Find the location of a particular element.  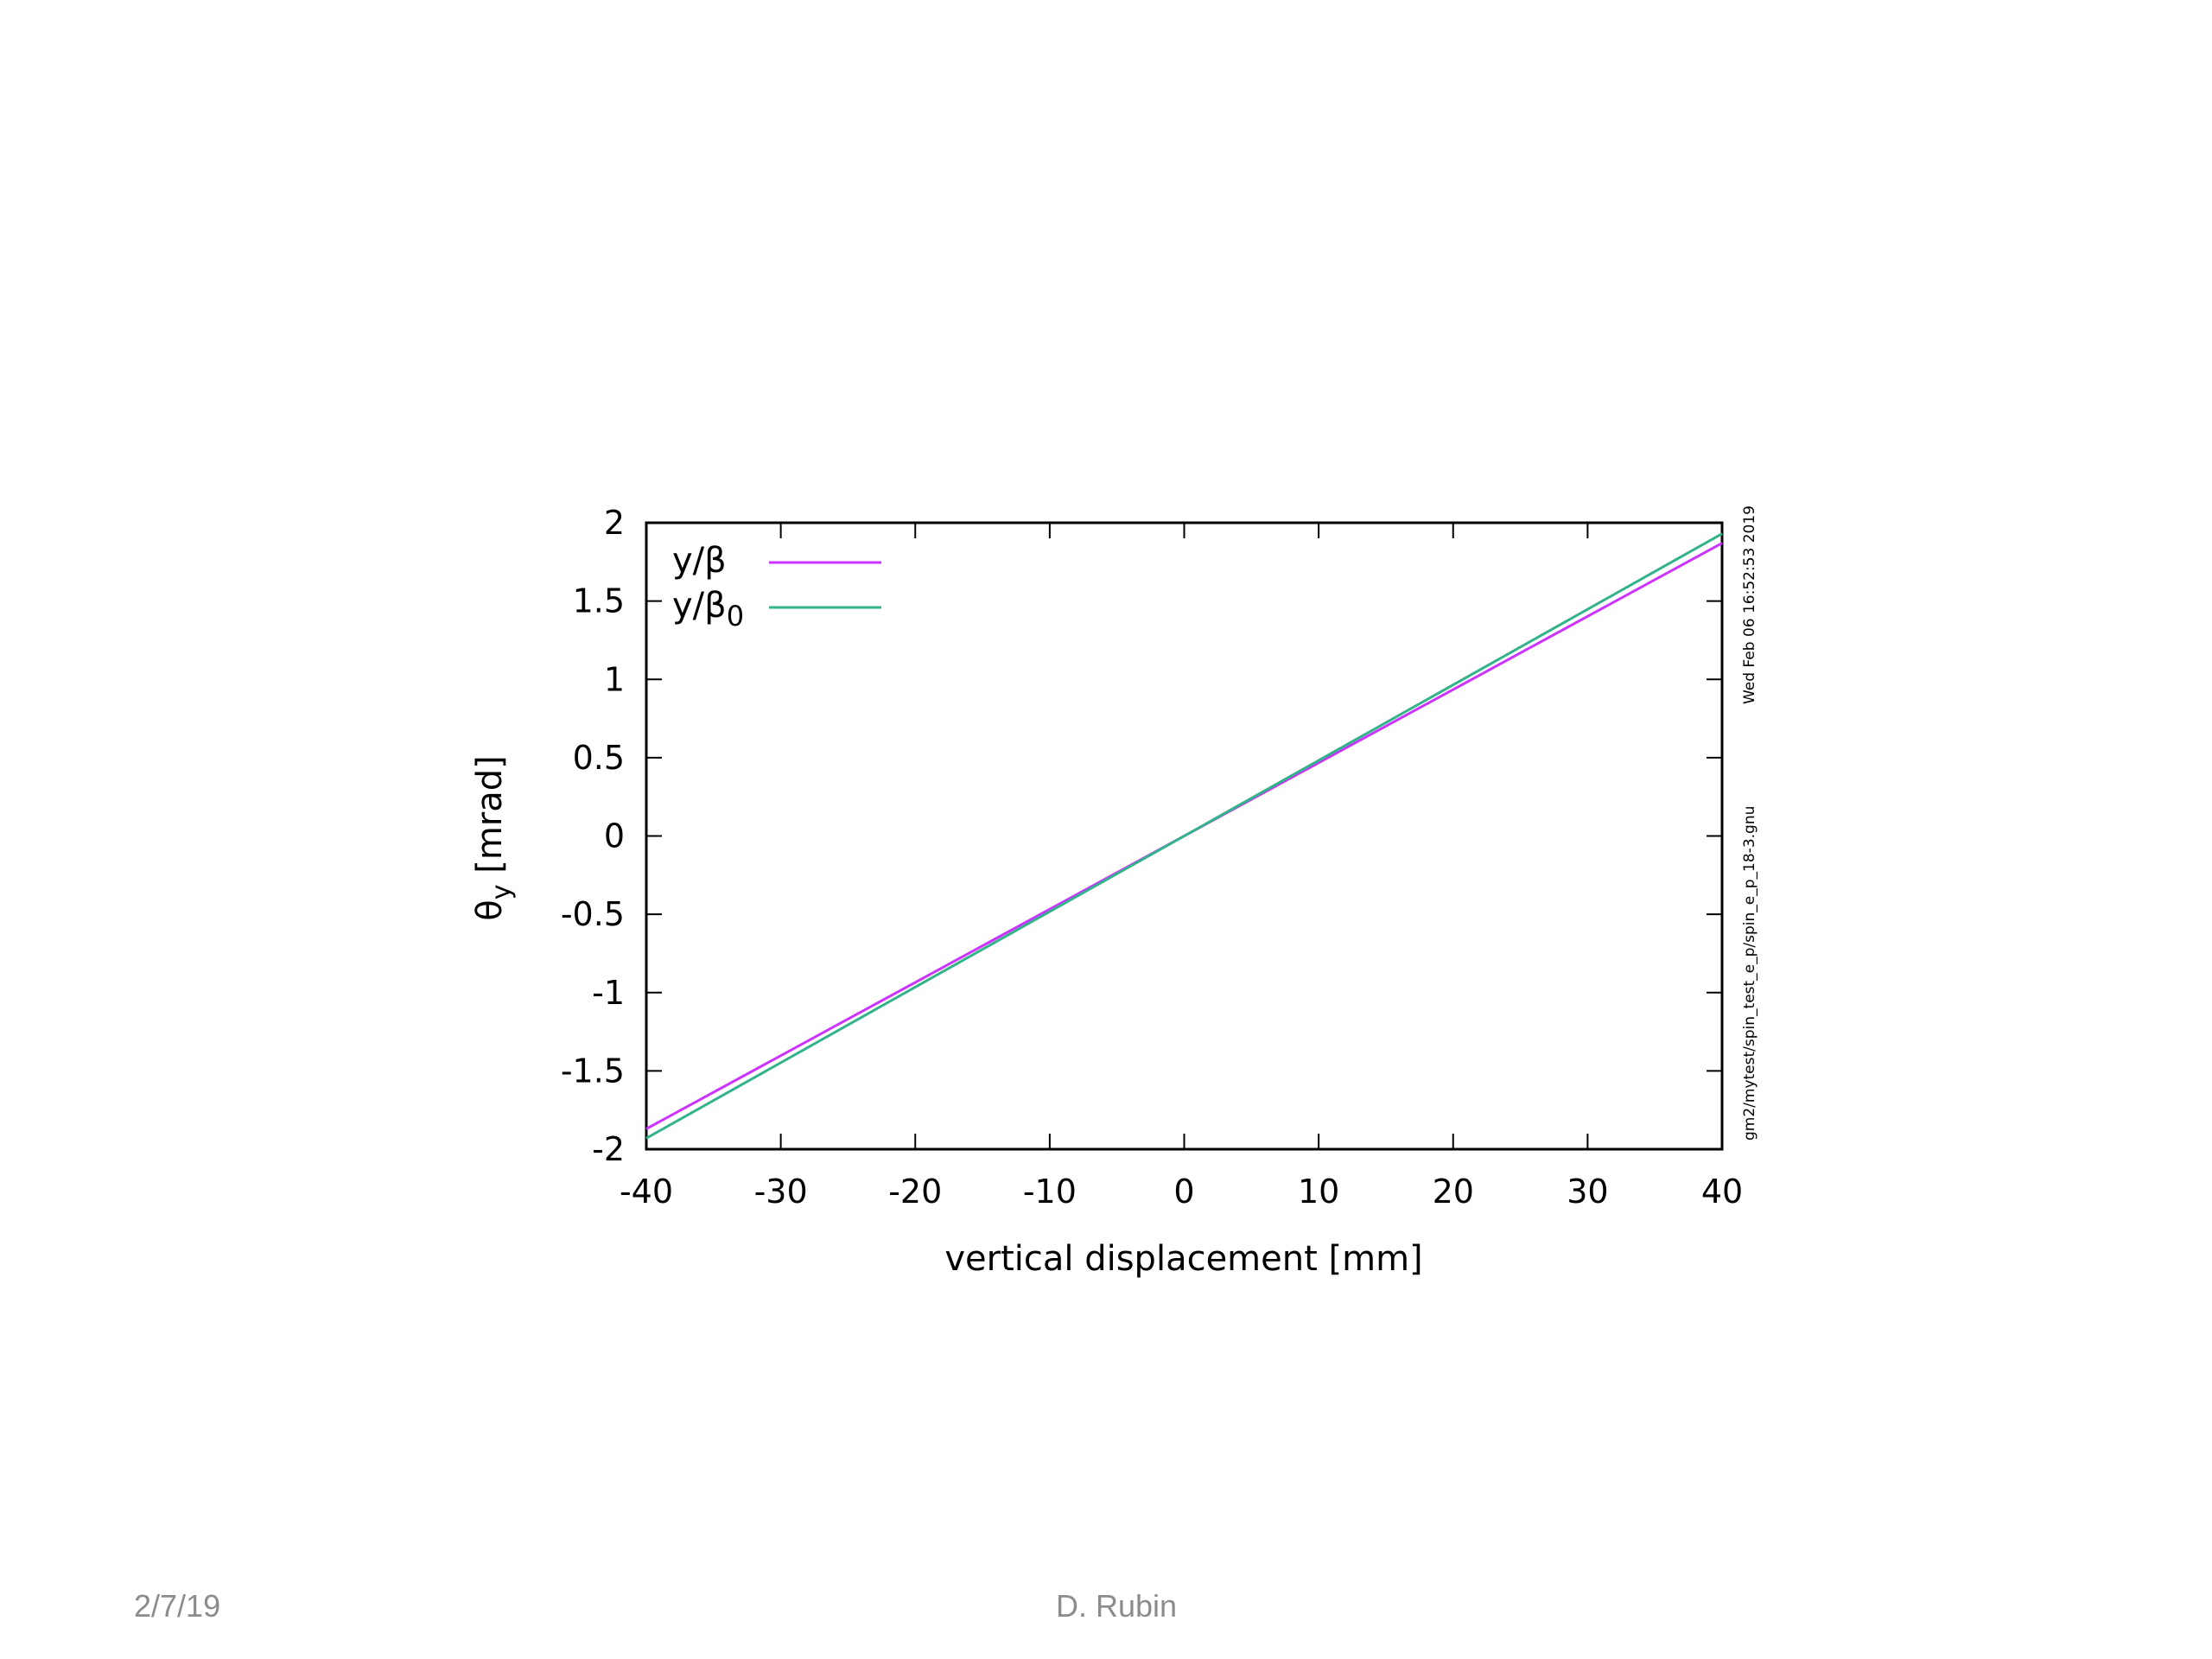

x-tick-label: 30 is located at coordinates (1587, 1192).